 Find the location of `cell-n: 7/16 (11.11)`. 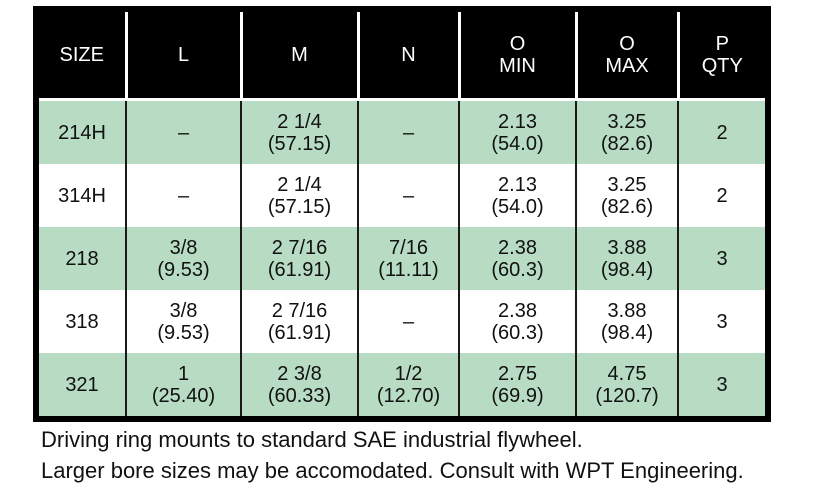

cell-n: 7/16 (11.11) is located at coordinates (408, 258).